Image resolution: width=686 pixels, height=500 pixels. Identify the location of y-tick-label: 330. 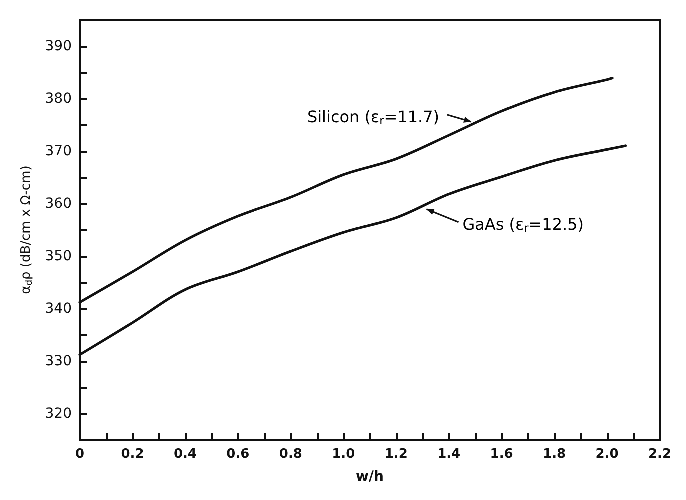
(58, 361).